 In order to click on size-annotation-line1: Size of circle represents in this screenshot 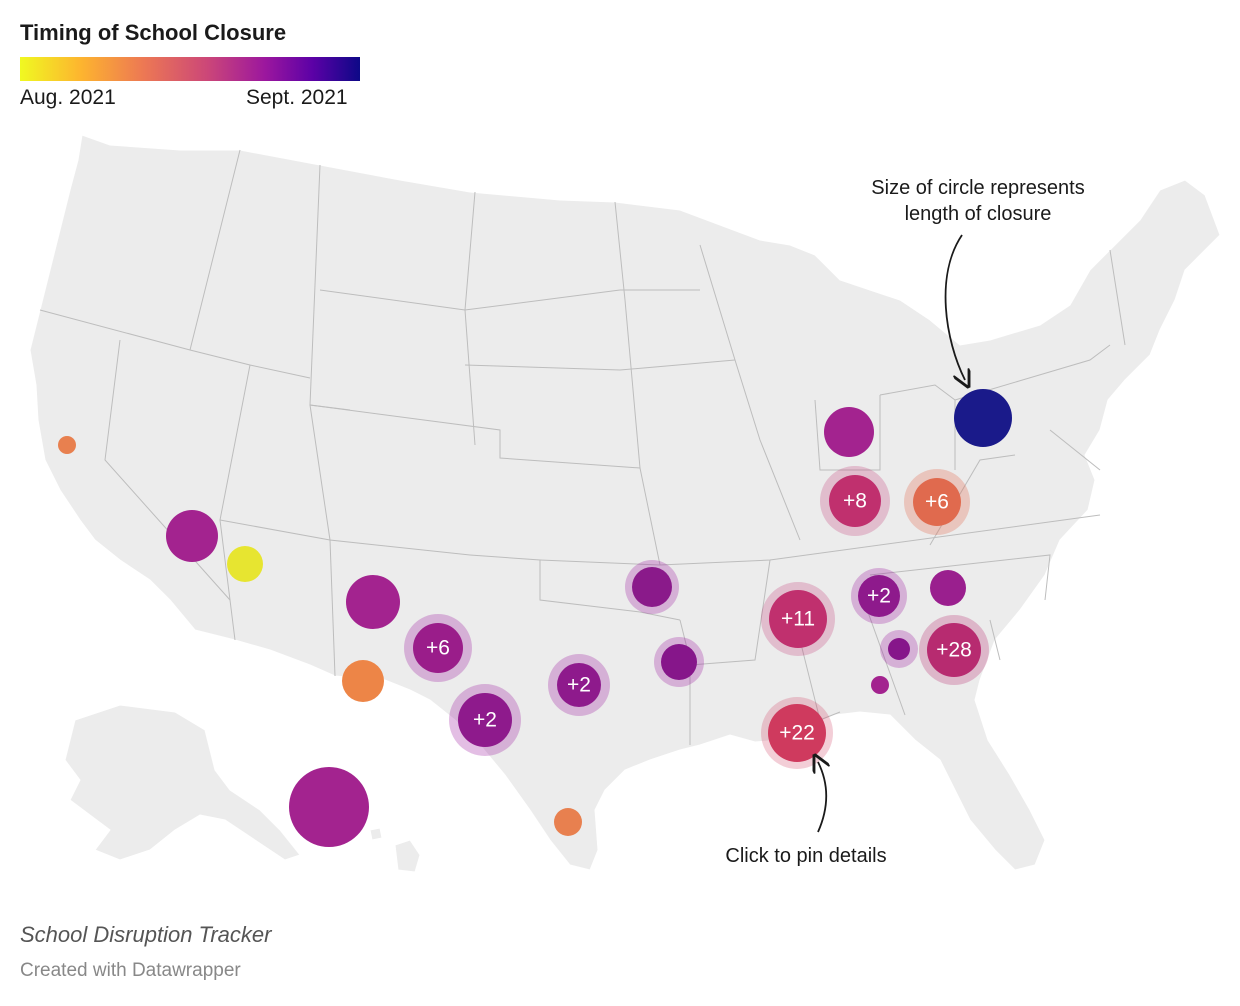, I will do `click(977, 188)`.